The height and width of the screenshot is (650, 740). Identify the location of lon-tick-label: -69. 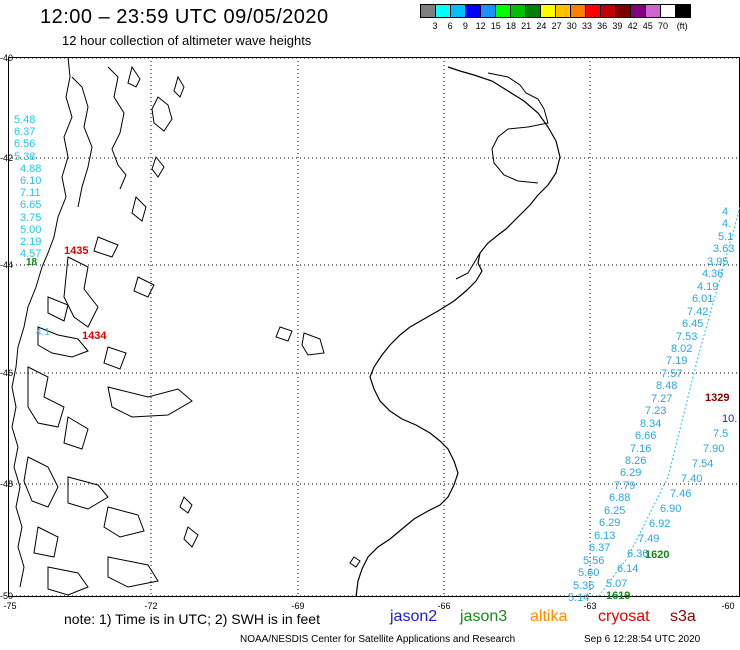
(298, 606).